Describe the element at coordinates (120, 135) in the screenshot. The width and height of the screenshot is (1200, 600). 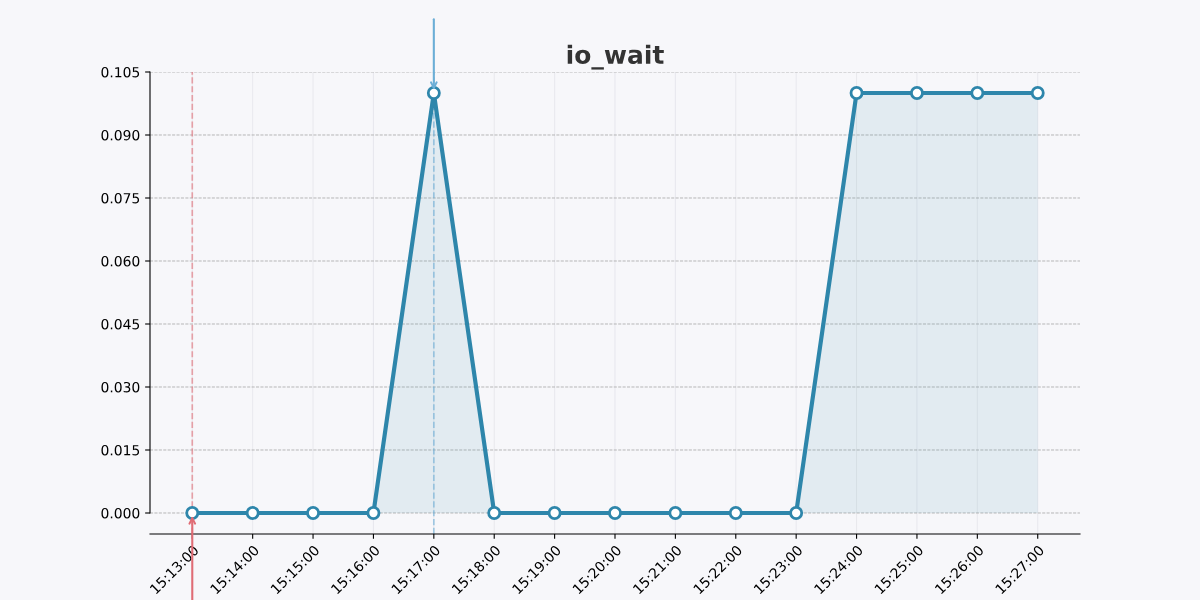
I see `y-tick-label: 0.090` at that location.